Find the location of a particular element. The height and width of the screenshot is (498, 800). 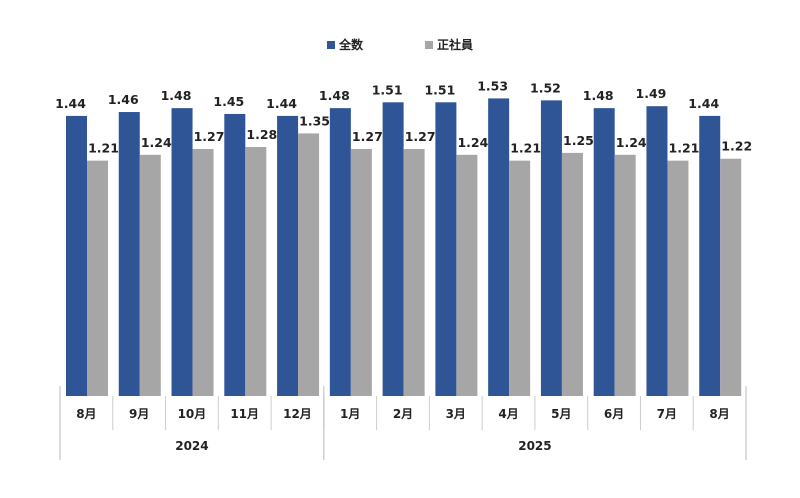

x-tick-label: 9月 is located at coordinates (139, 414).